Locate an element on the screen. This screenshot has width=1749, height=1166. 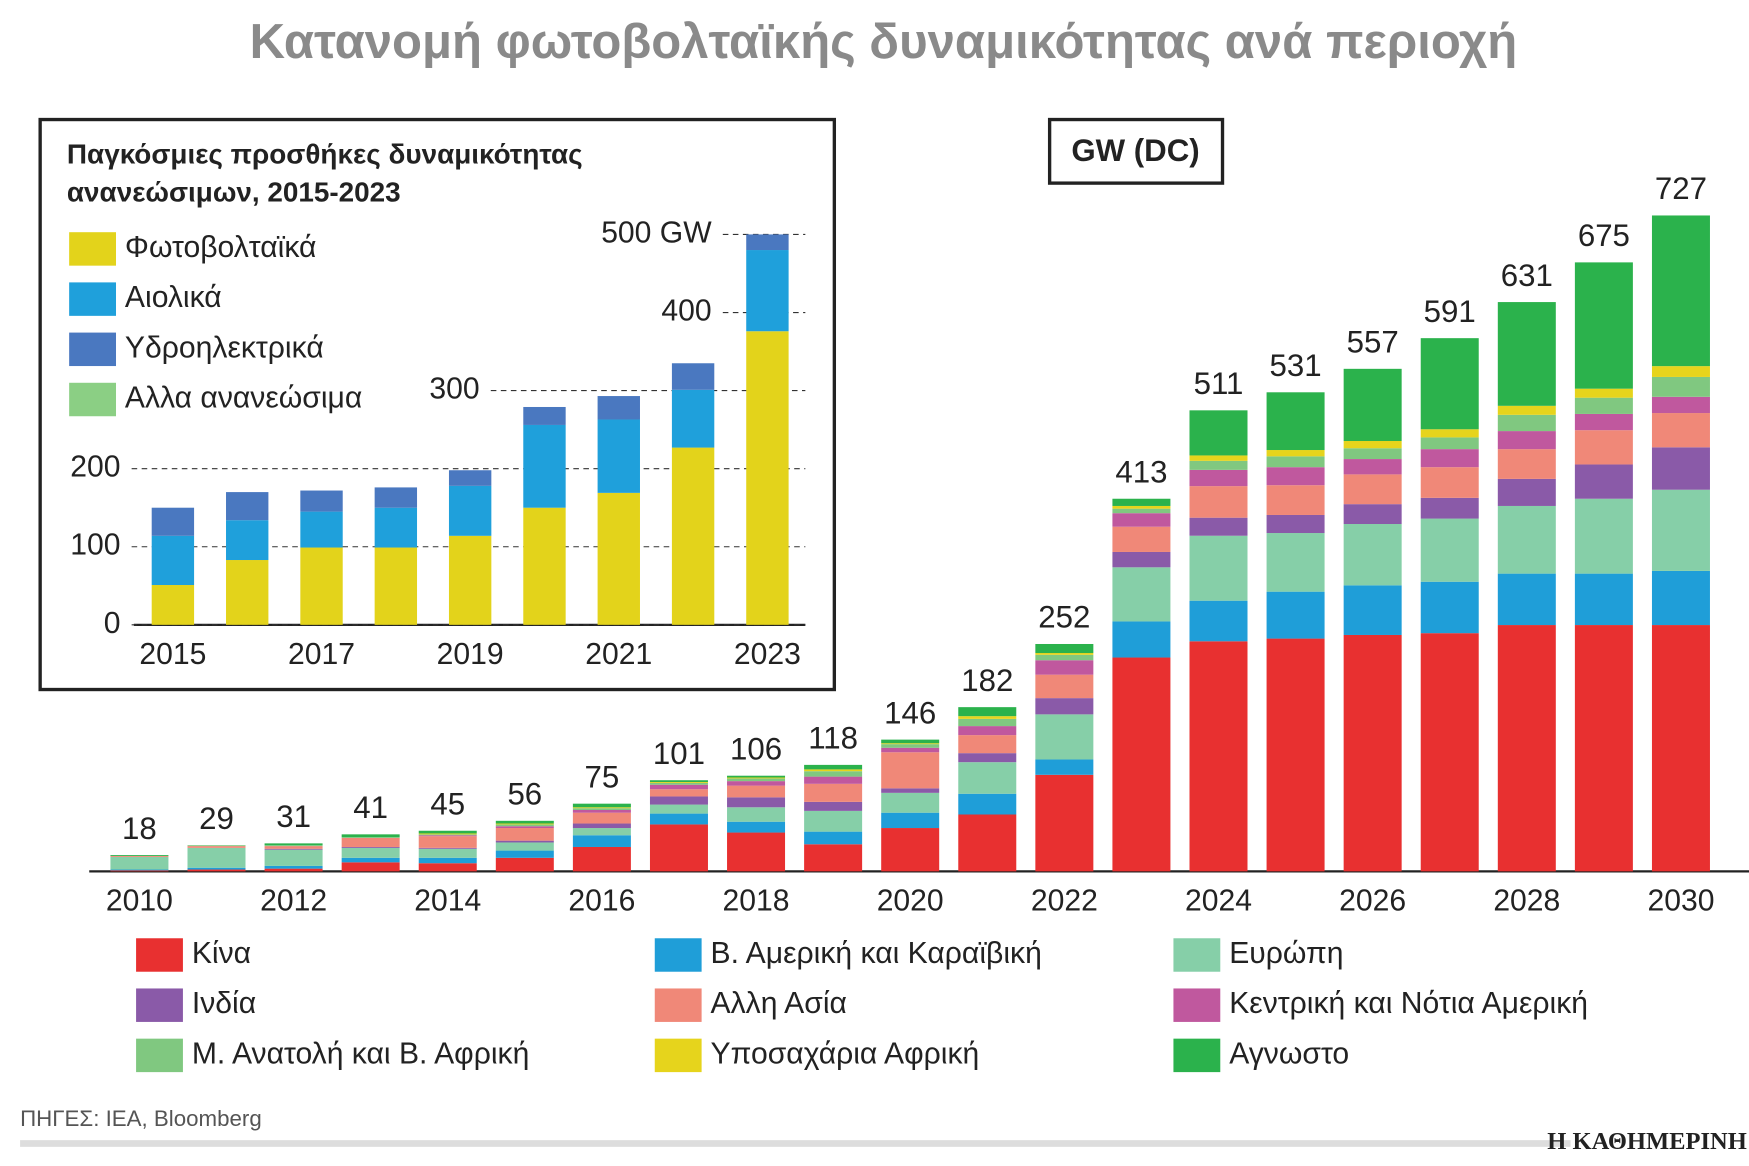
source: ΠΗΓΕΣ: IEA, Bloomberg is located at coordinates (141, 1118).